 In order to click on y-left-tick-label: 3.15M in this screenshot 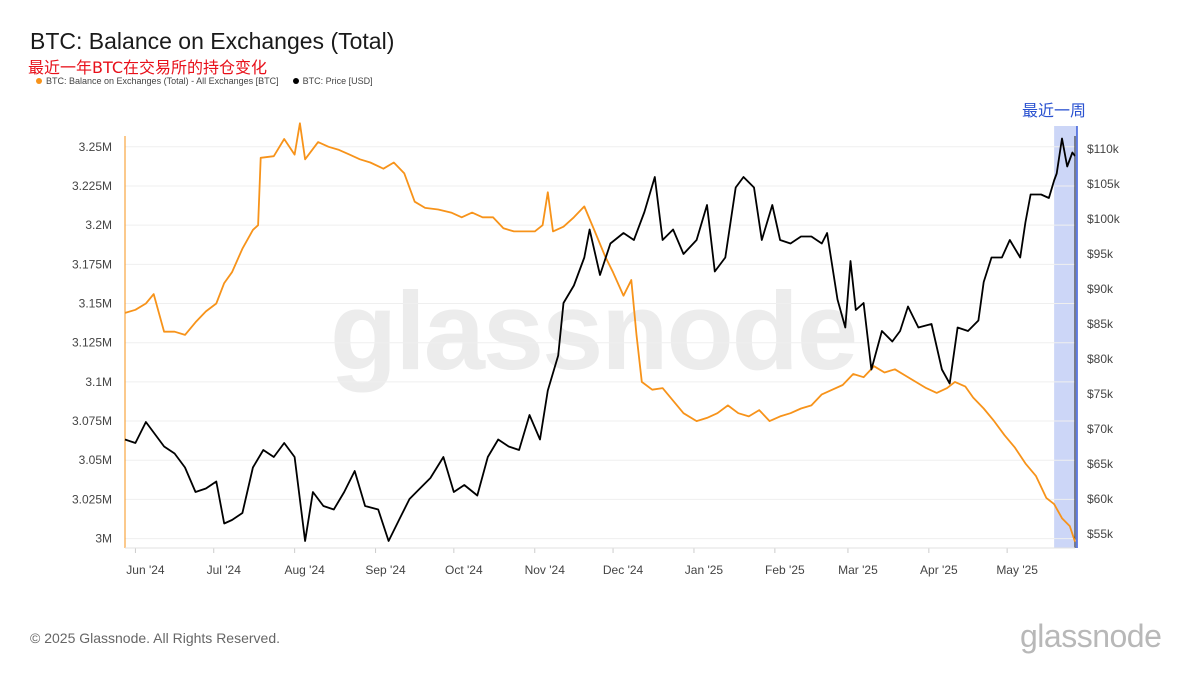, I will do `click(95, 304)`.